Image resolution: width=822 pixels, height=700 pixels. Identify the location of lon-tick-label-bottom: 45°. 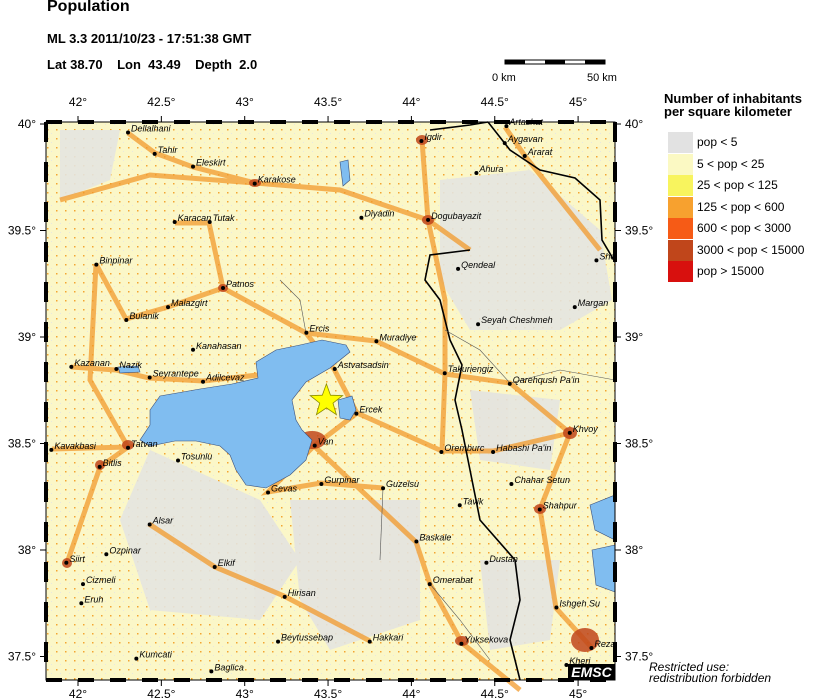
(578, 693).